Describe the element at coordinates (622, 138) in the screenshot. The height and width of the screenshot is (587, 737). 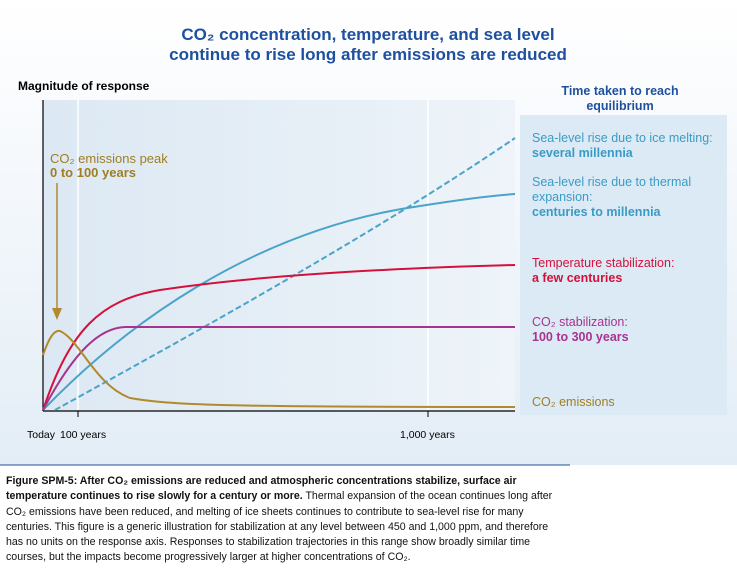
I see `curve-label: Sea-level rise due to ice melting:` at that location.